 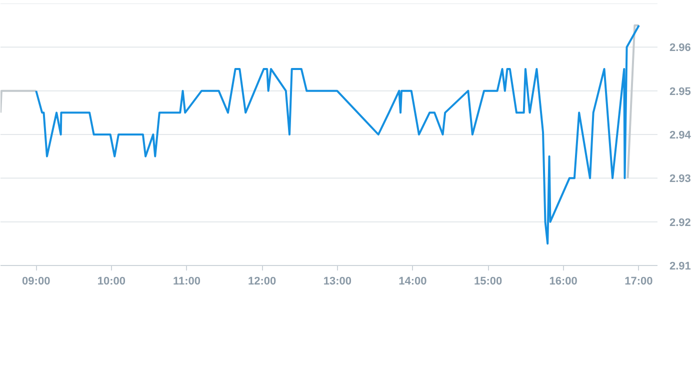 I want to click on x-tick-label: 09:00, so click(x=36, y=282).